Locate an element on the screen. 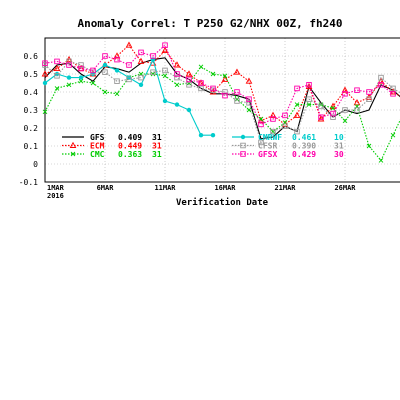  x-tick-label: 16MAR is located at coordinates (225, 188).